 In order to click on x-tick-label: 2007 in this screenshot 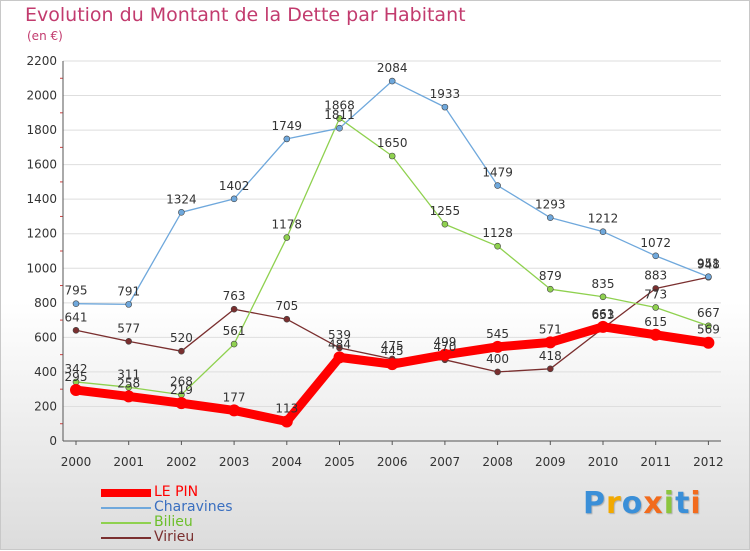, I will do `click(445, 462)`.